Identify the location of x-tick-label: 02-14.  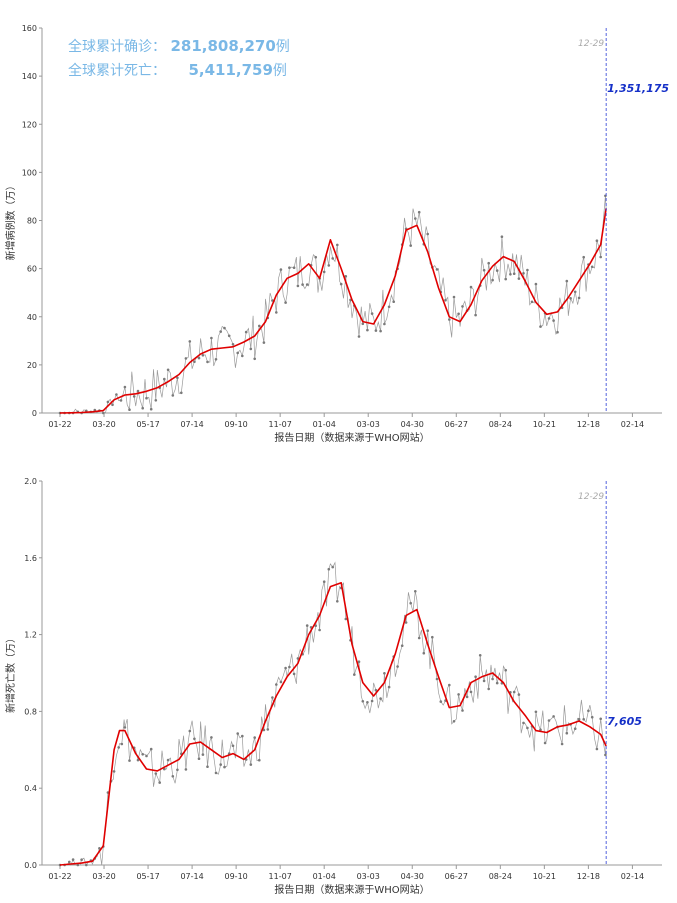
(632, 424).